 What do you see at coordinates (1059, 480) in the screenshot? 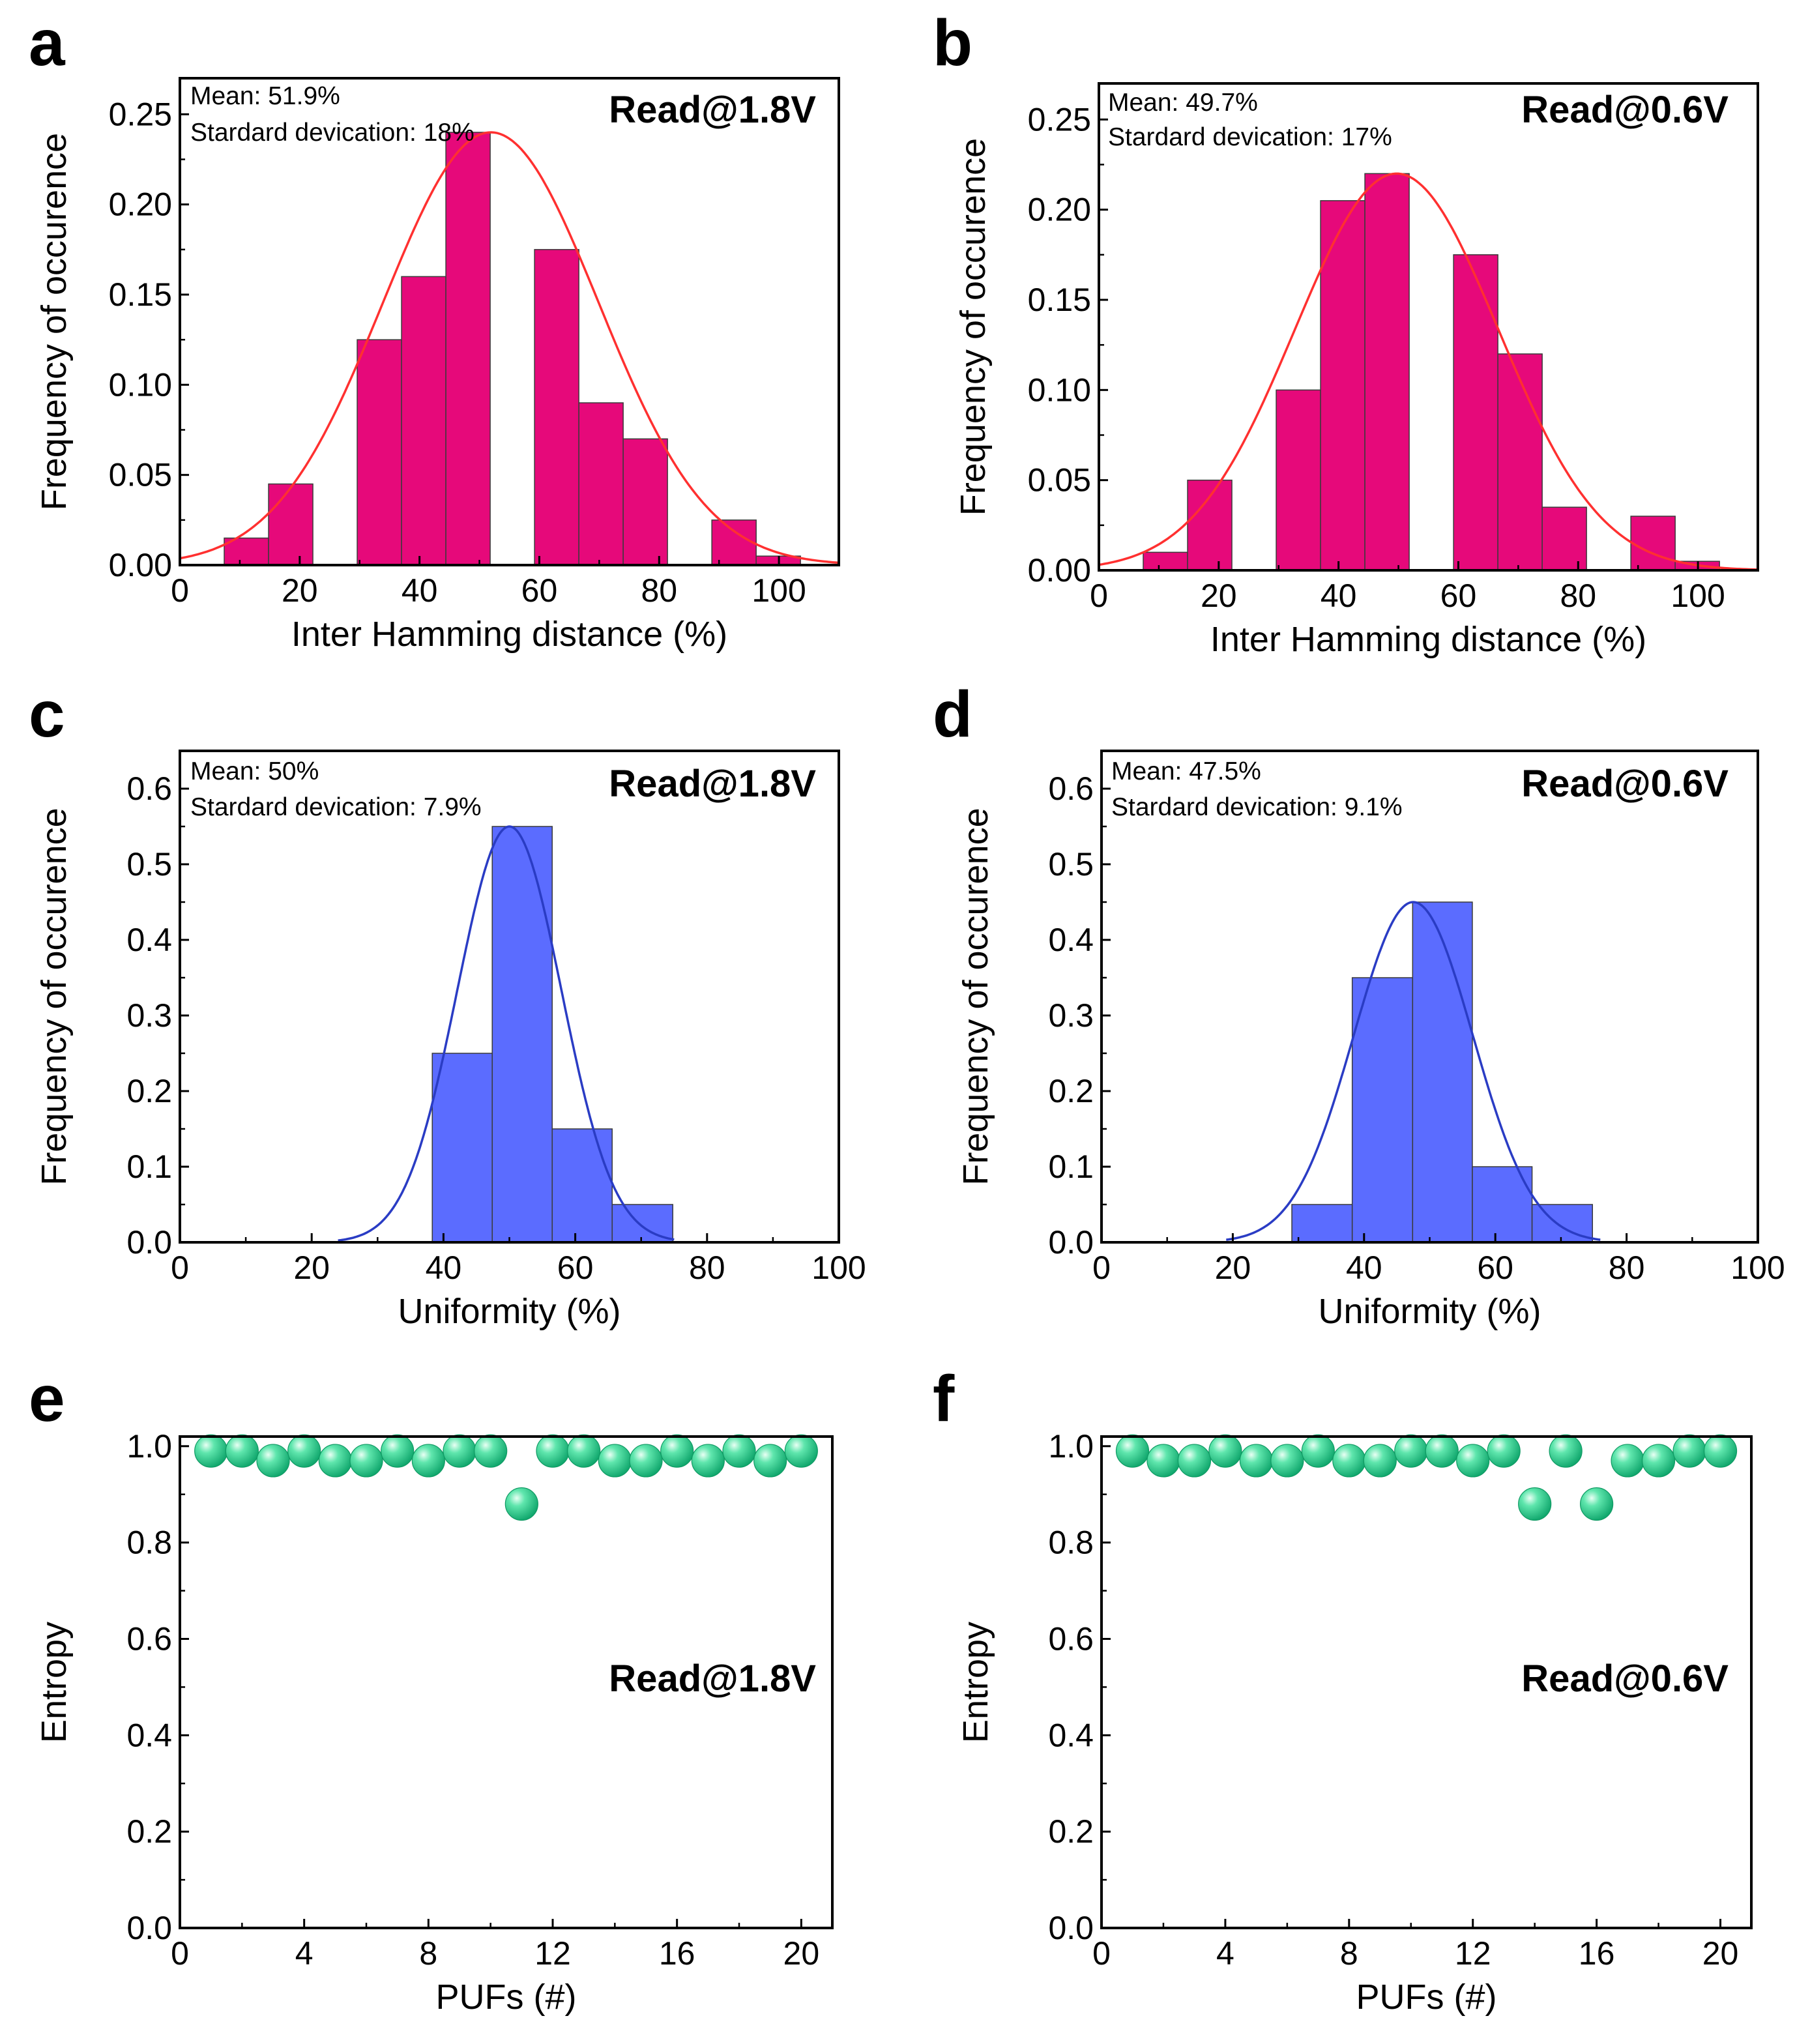
I see `y-tick-label: 0.05` at bounding box center [1059, 480].